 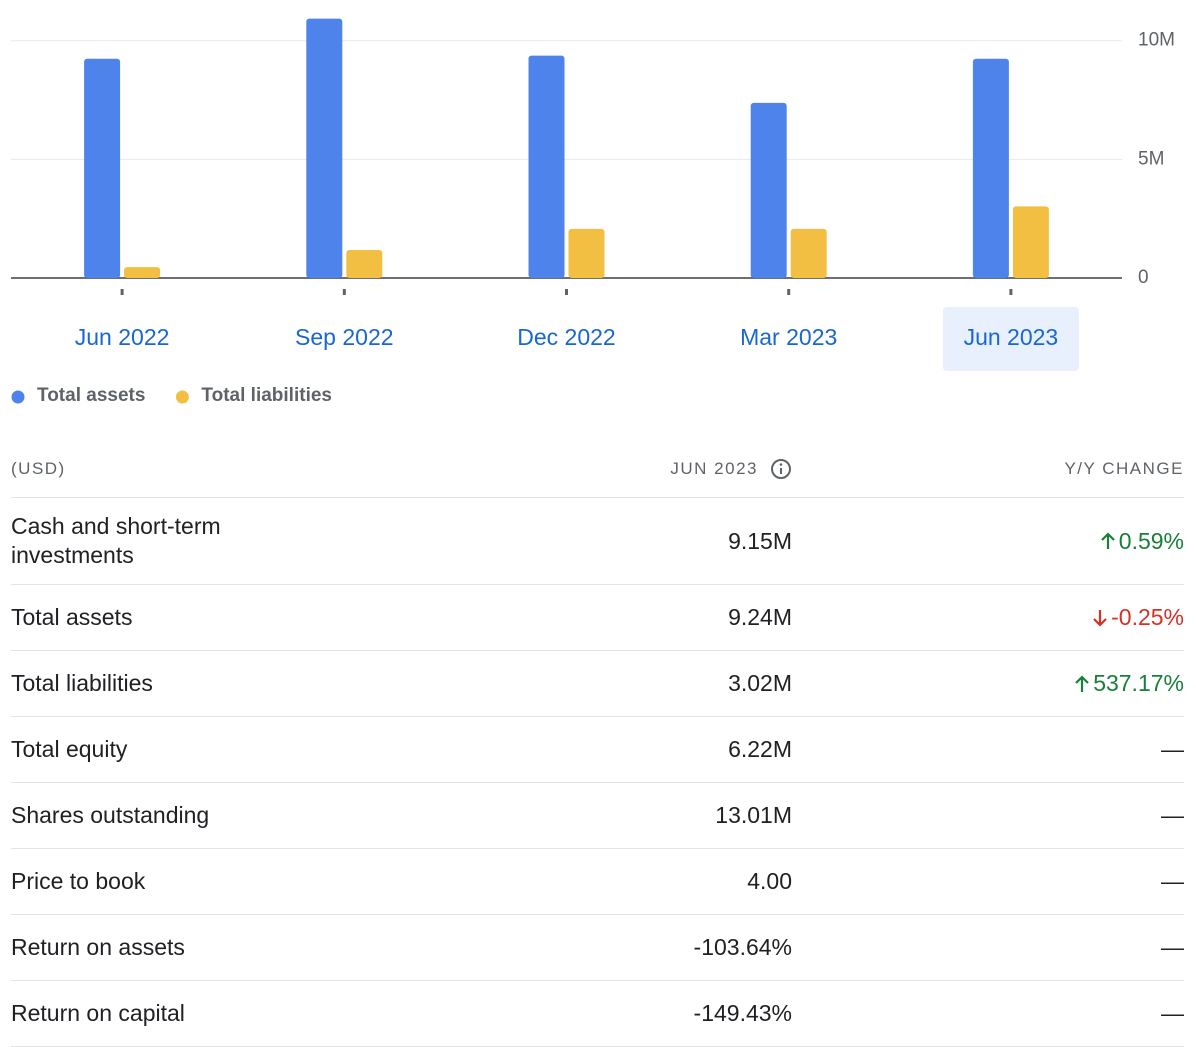 I want to click on header-cell: (USD), so click(x=38, y=468).